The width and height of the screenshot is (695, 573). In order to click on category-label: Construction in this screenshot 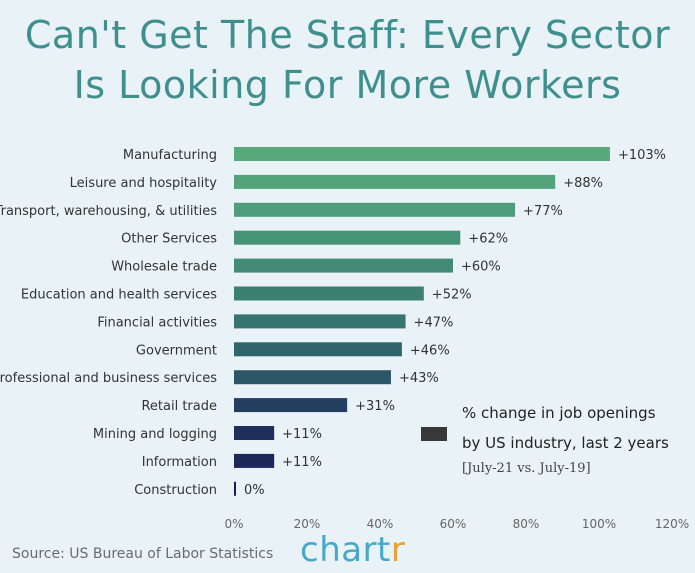, I will do `click(175, 490)`.